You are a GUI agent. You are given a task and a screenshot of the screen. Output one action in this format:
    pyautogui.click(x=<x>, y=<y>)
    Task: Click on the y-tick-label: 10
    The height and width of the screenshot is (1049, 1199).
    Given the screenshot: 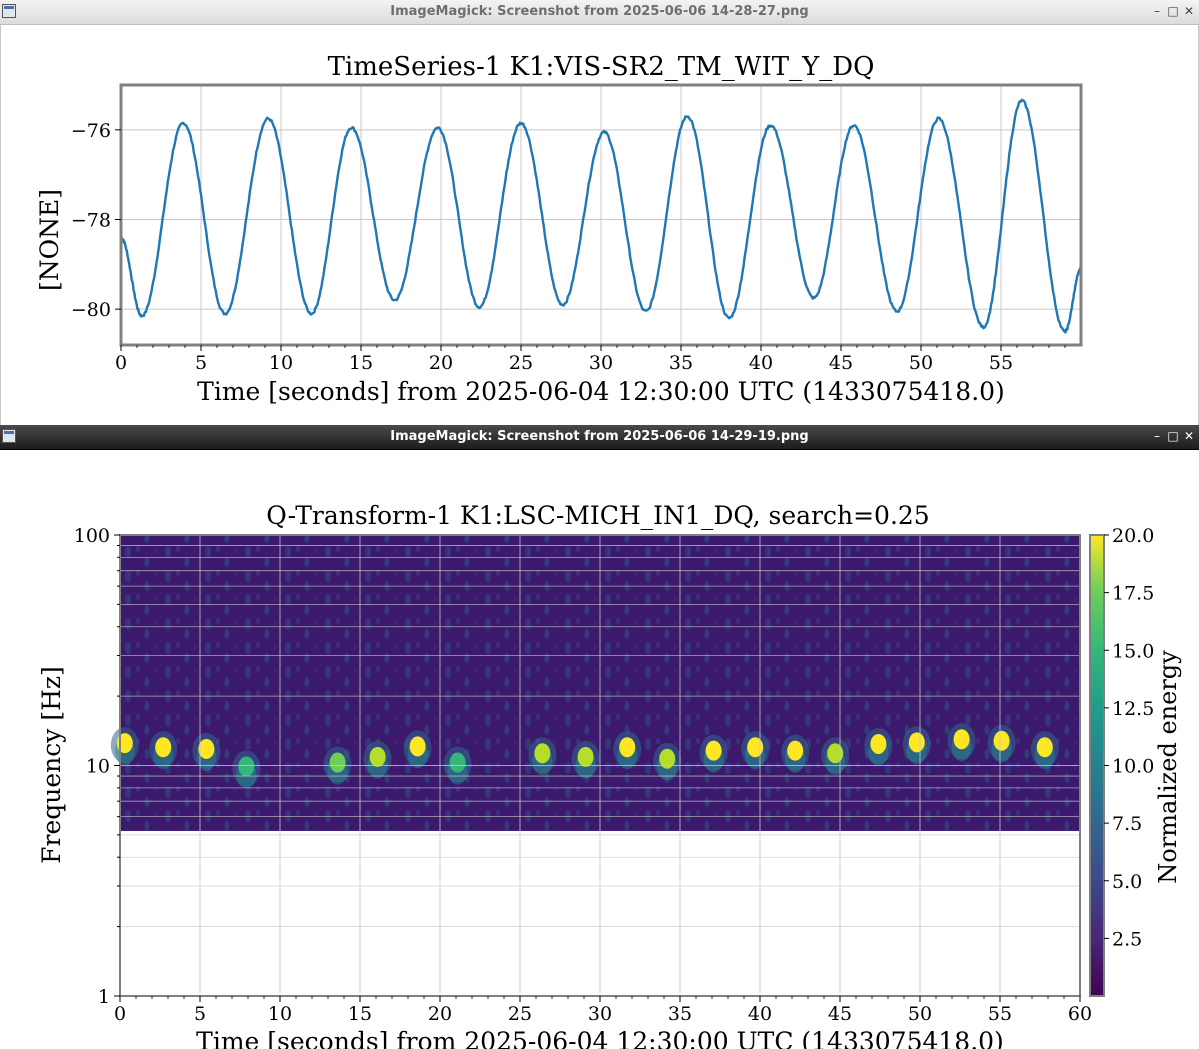 What is the action you would take?
    pyautogui.click(x=98, y=767)
    